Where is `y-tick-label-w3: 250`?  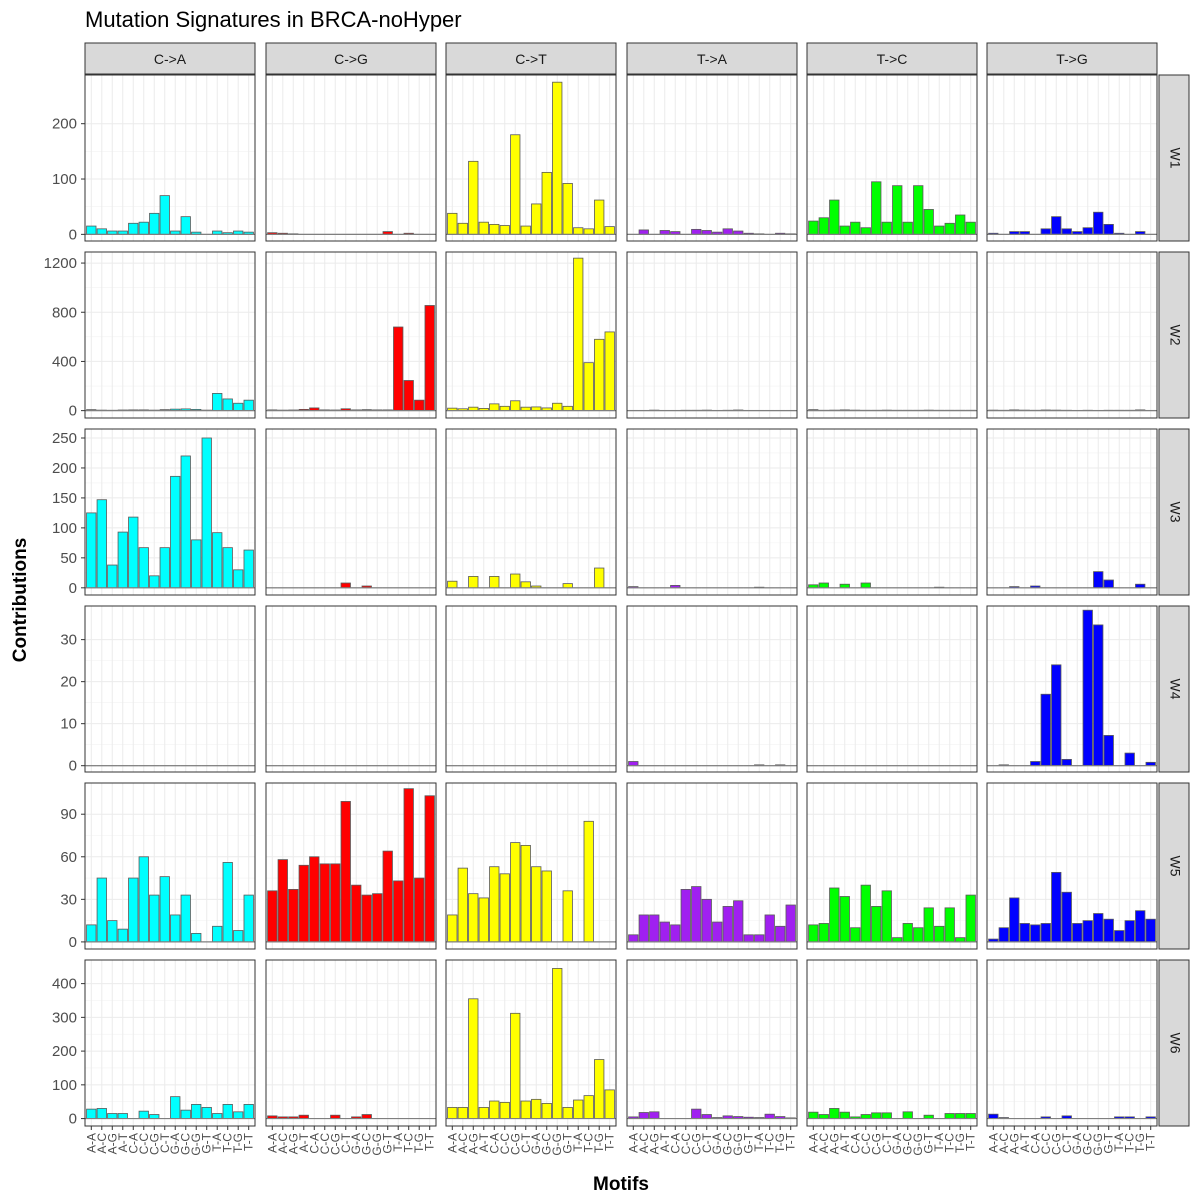 y-tick-label-w3: 250 is located at coordinates (64, 438).